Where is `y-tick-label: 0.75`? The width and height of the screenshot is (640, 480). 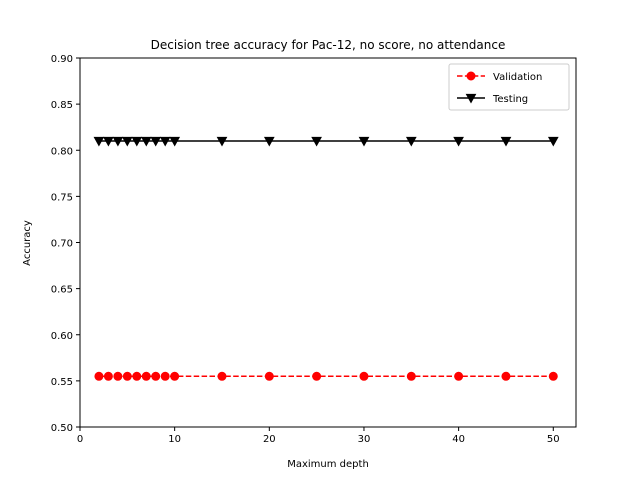 y-tick-label: 0.75 is located at coordinates (62, 197).